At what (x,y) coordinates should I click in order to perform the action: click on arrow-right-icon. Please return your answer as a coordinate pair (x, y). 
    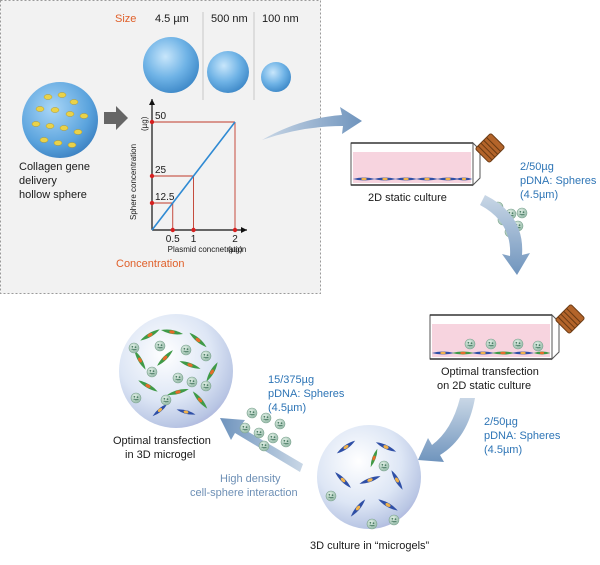
    Looking at the image, I should click on (116, 118).